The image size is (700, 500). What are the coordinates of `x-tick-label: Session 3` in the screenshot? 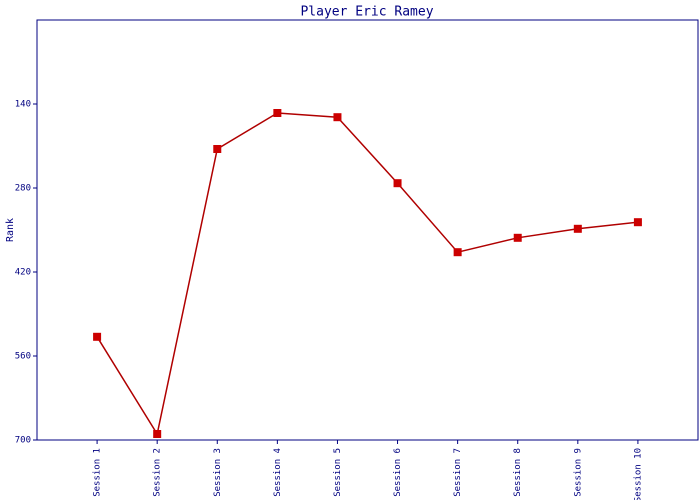 It's located at (218, 472).